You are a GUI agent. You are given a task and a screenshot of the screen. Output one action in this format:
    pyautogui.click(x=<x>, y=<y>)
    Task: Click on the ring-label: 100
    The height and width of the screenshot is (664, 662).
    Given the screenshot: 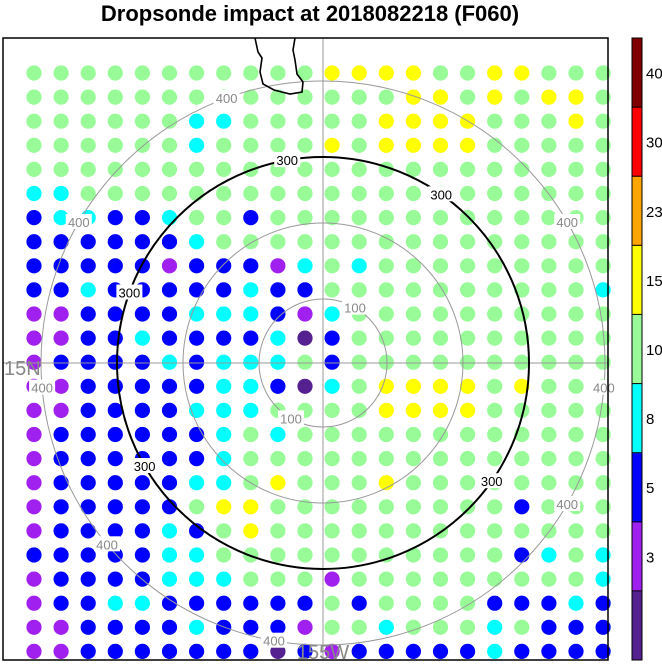 What is the action you would take?
    pyautogui.click(x=291, y=418)
    